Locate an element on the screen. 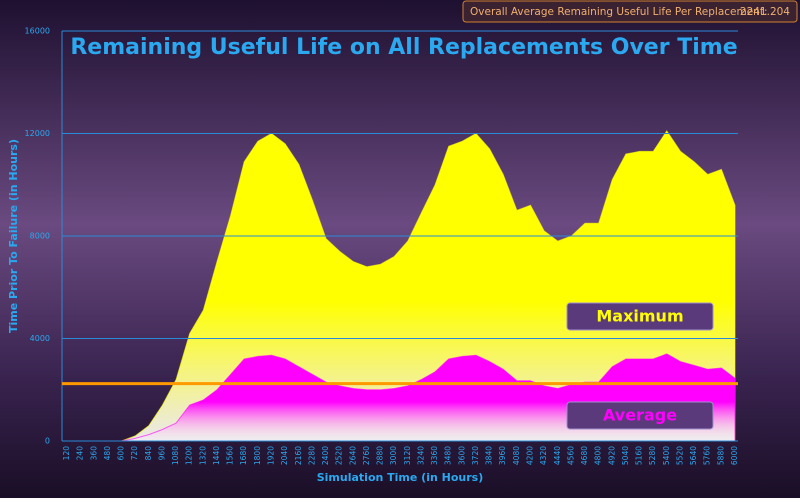 The height and width of the screenshot is (502, 800). x-tick-label: 960 is located at coordinates (161, 453).